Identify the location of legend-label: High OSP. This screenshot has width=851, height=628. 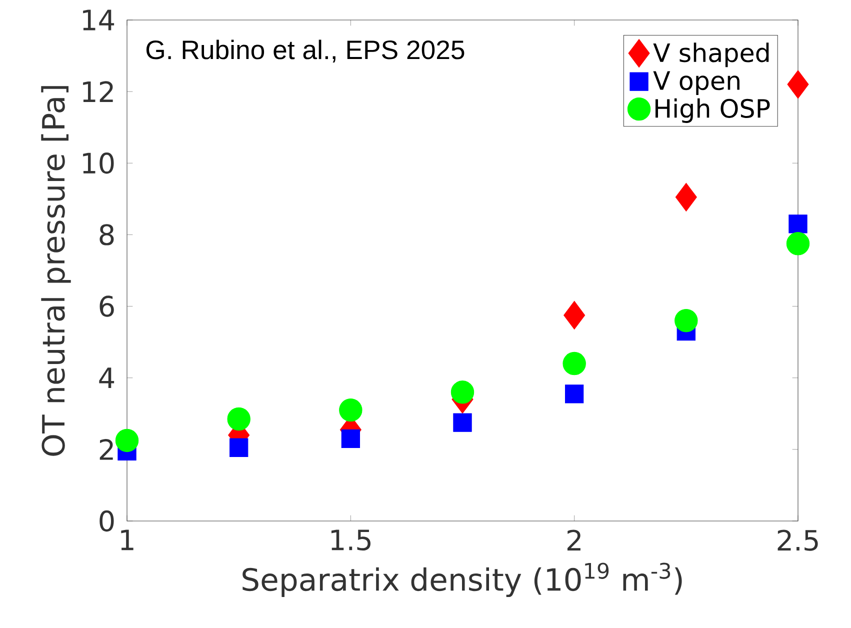
(713, 110).